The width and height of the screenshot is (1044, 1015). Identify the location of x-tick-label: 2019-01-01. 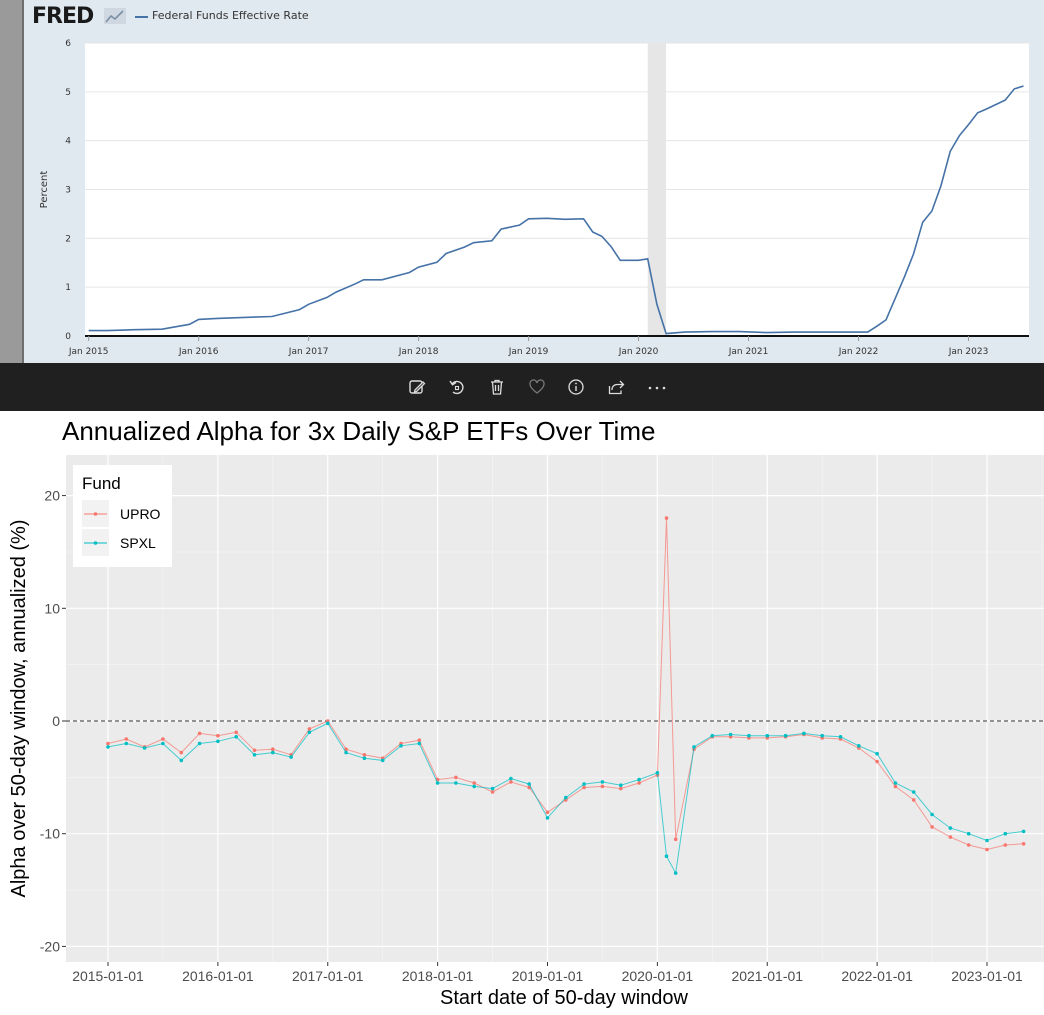
(548, 976).